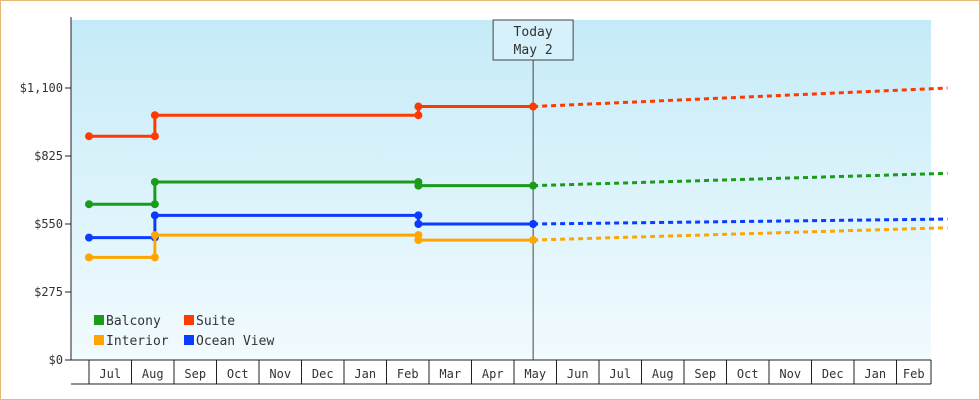 Image resolution: width=980 pixels, height=400 pixels. What do you see at coordinates (740, 97) in the screenshot?
I see `forecast-line-suite` at bounding box center [740, 97].